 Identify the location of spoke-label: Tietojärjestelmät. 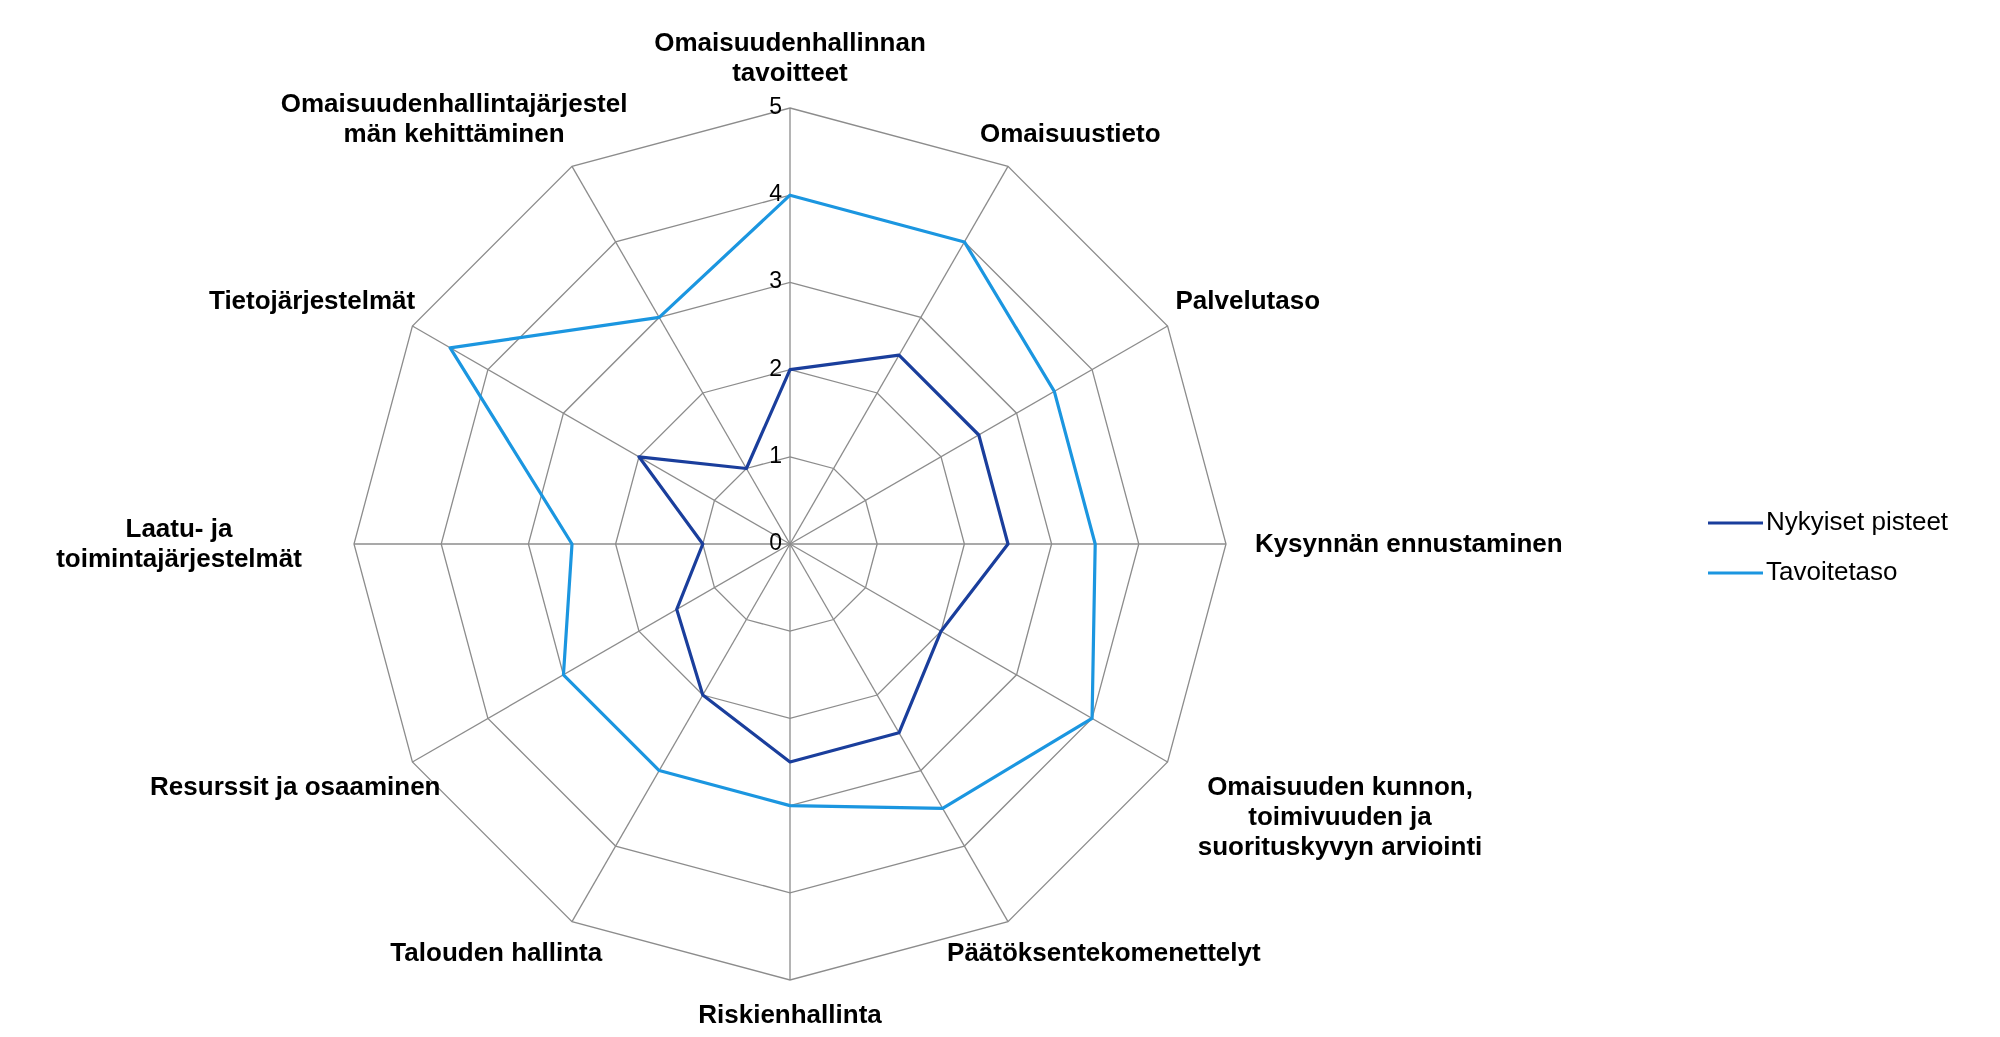
(312, 299).